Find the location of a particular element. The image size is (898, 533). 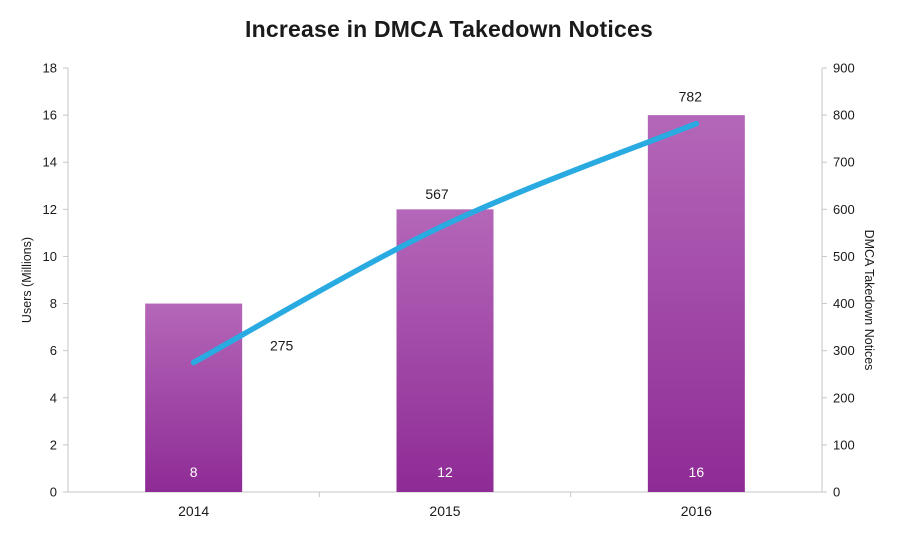

right-axis-tick-label: 700 is located at coordinates (844, 162).